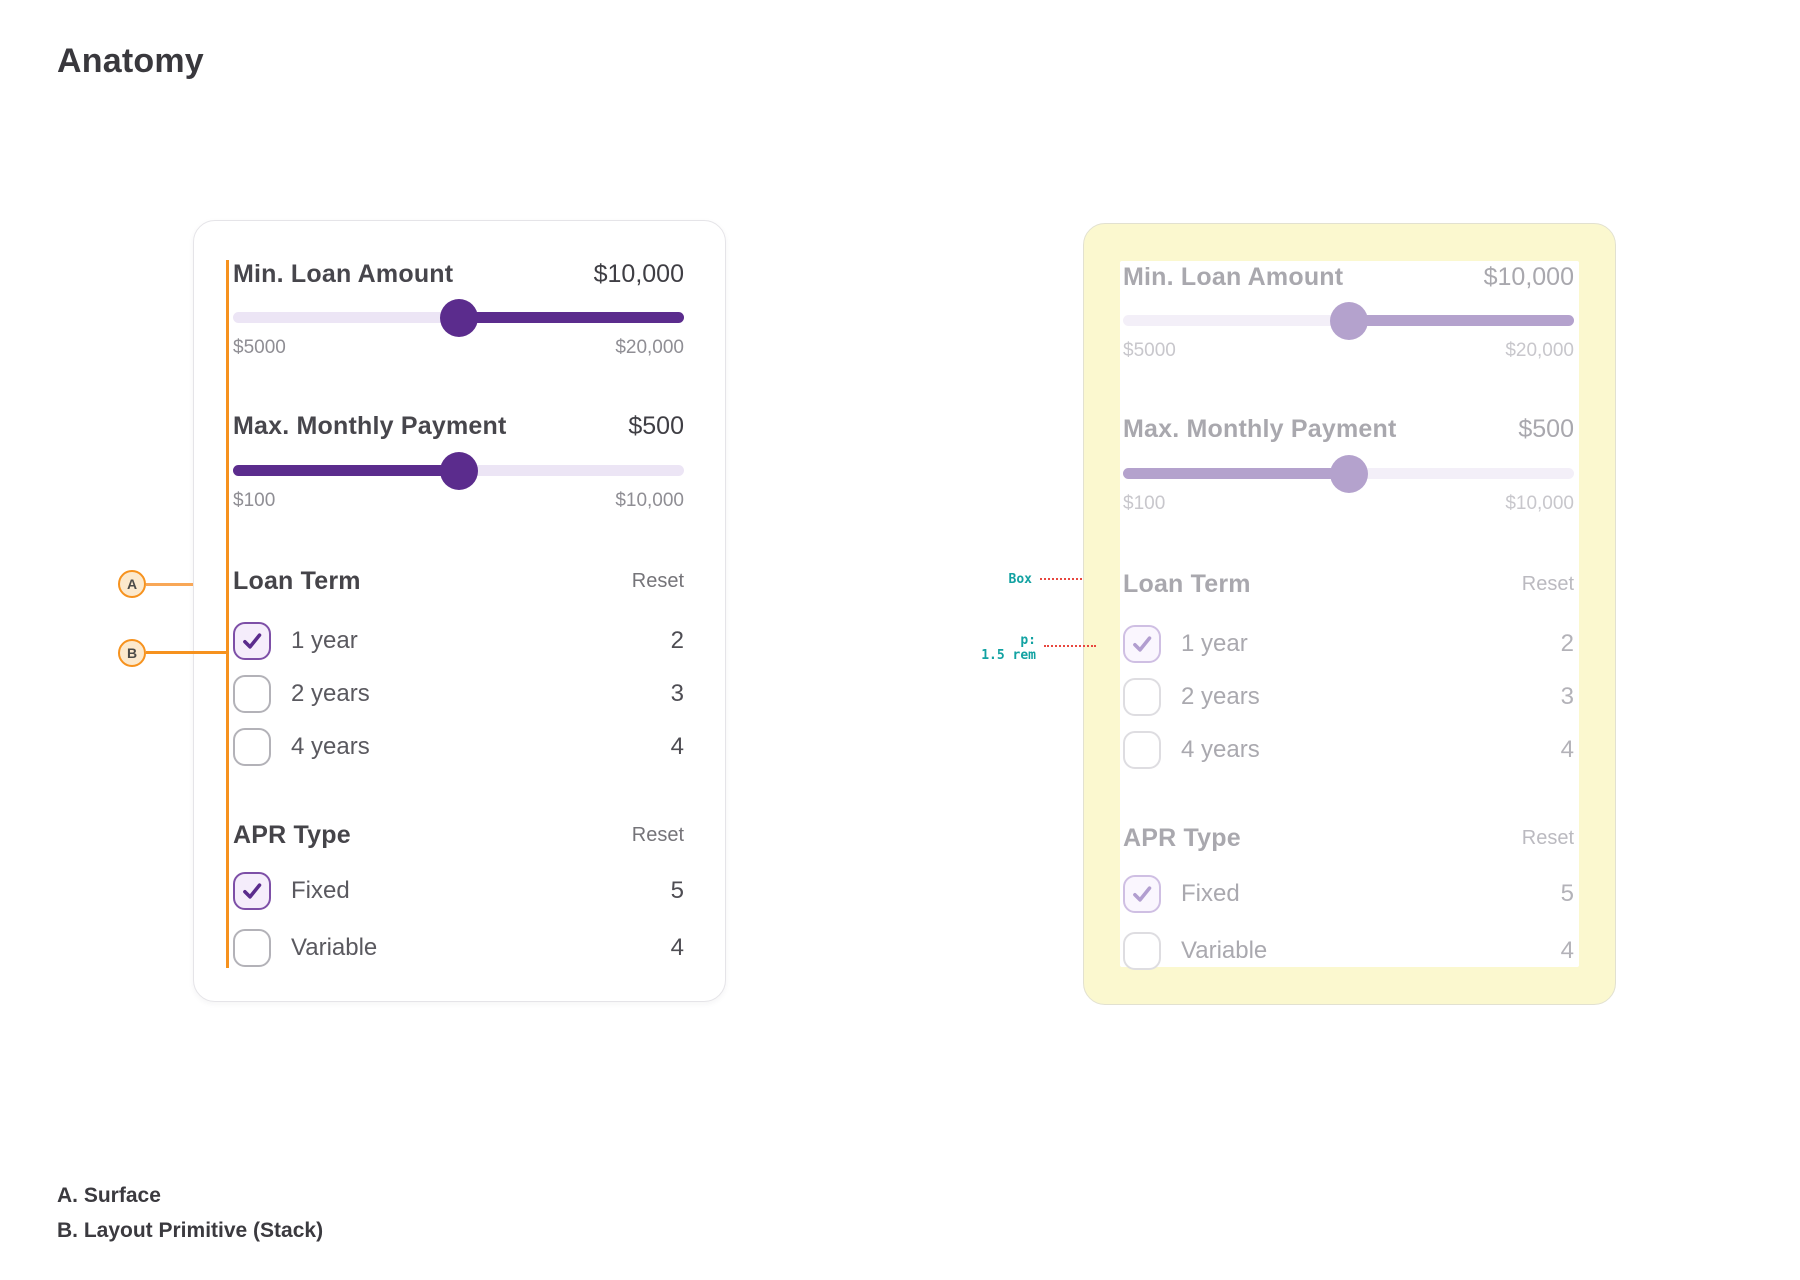  Describe the element at coordinates (186, 652) in the screenshot. I see `annotation-line-b` at that location.